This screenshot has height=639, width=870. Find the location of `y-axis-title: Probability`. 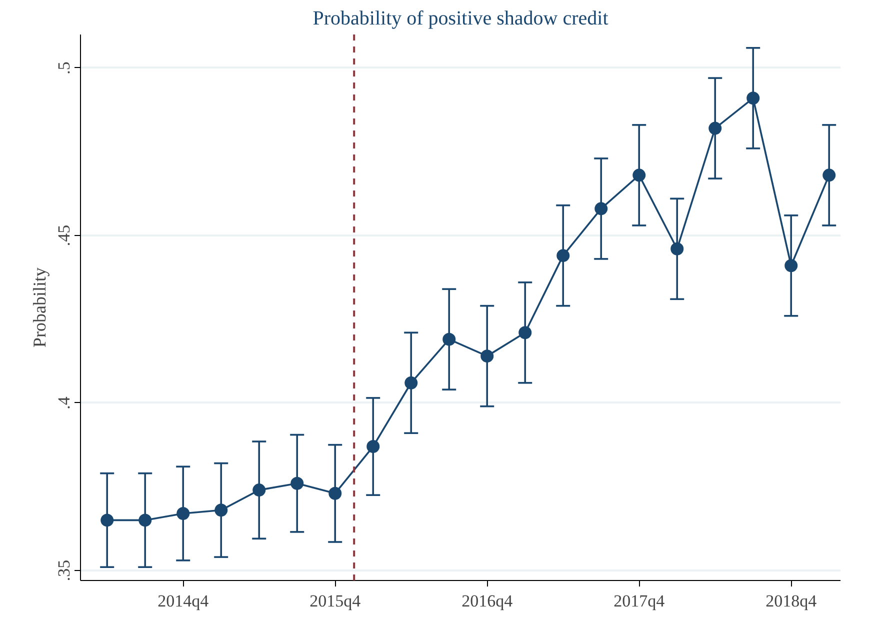

y-axis-title: Probability is located at coordinates (40, 308).